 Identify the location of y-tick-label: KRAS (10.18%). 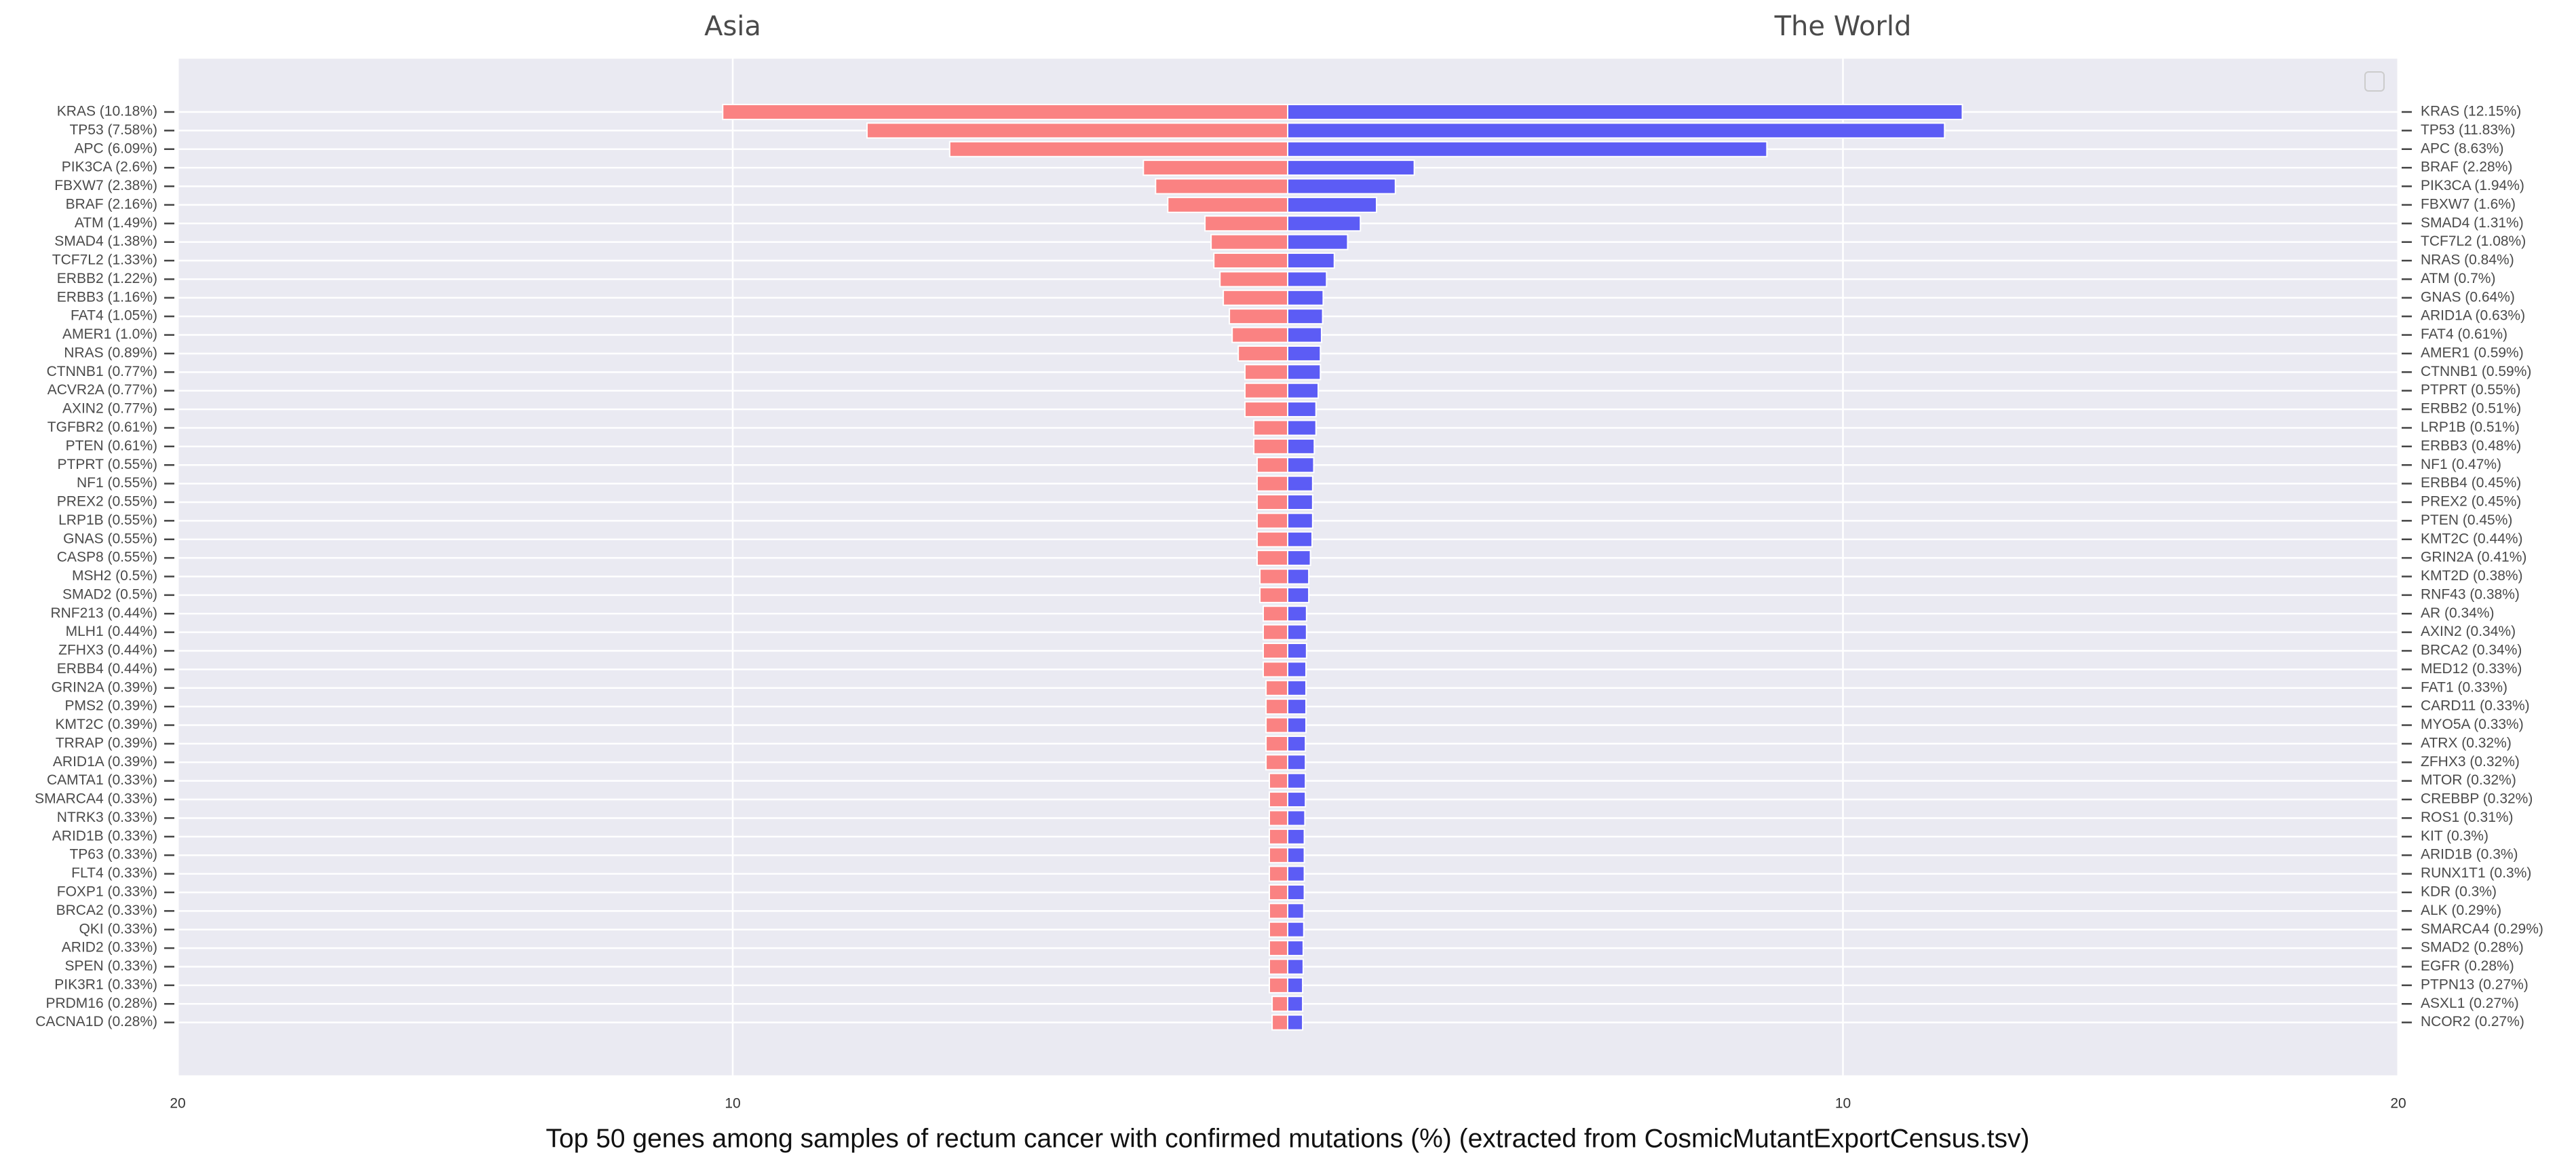
(107, 111).